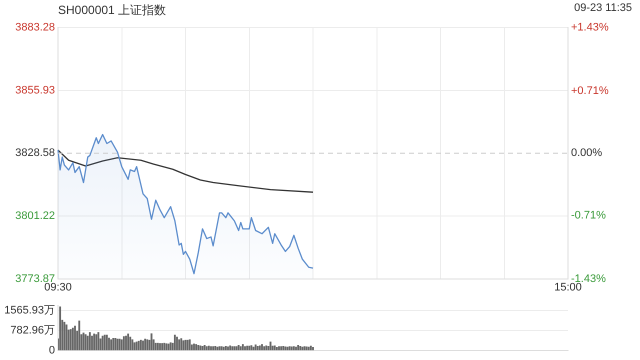  Describe the element at coordinates (29, 310) in the screenshot. I see `y-tick-label: 1565.93万` at that location.